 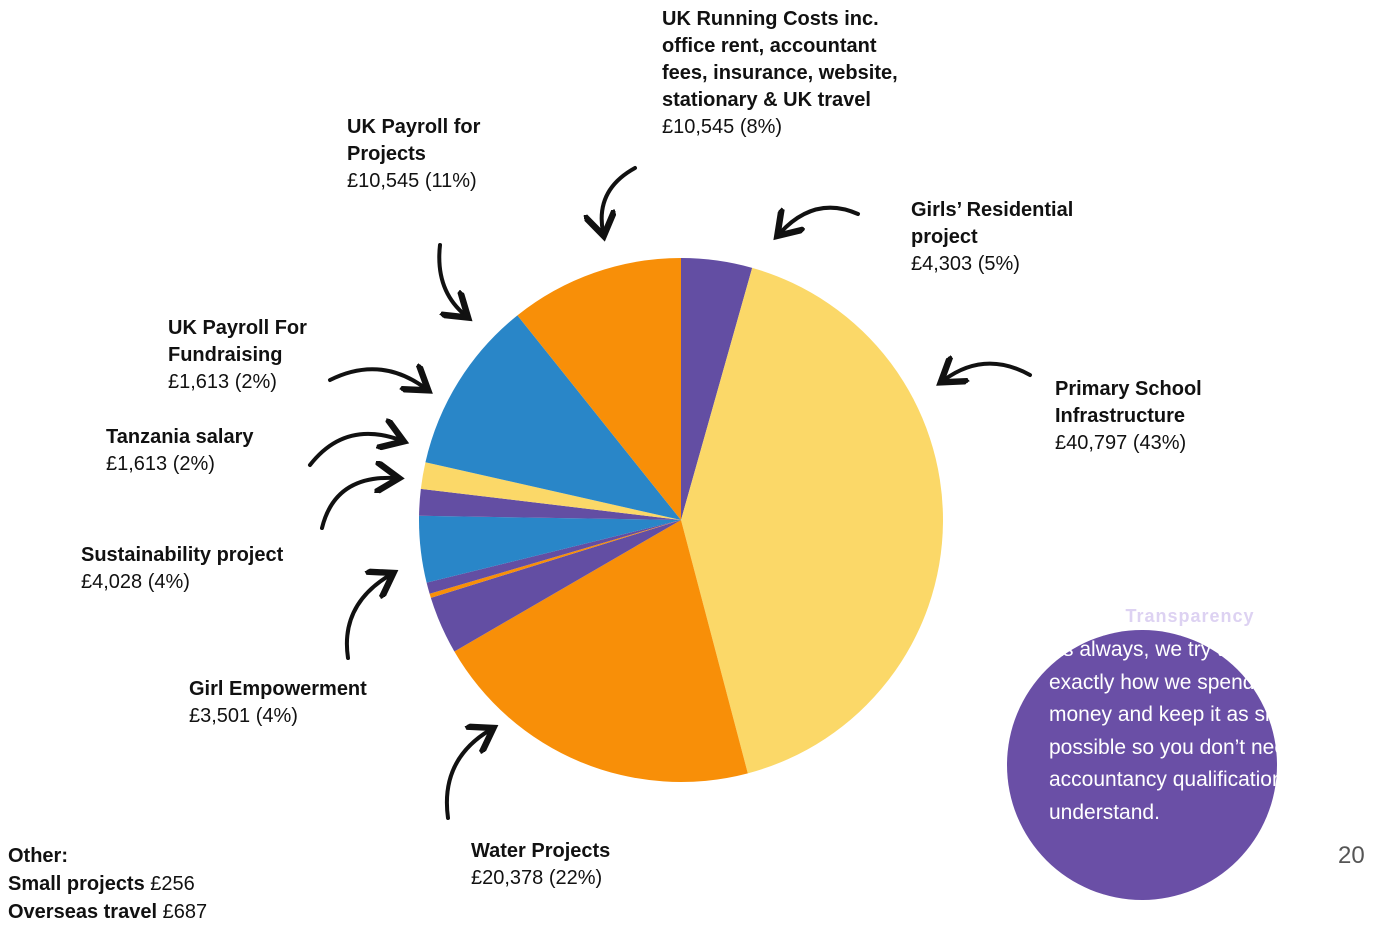 What do you see at coordinates (216, 569) in the screenshot?
I see `slice-label: Sustainability project £4,028 (4%)` at bounding box center [216, 569].